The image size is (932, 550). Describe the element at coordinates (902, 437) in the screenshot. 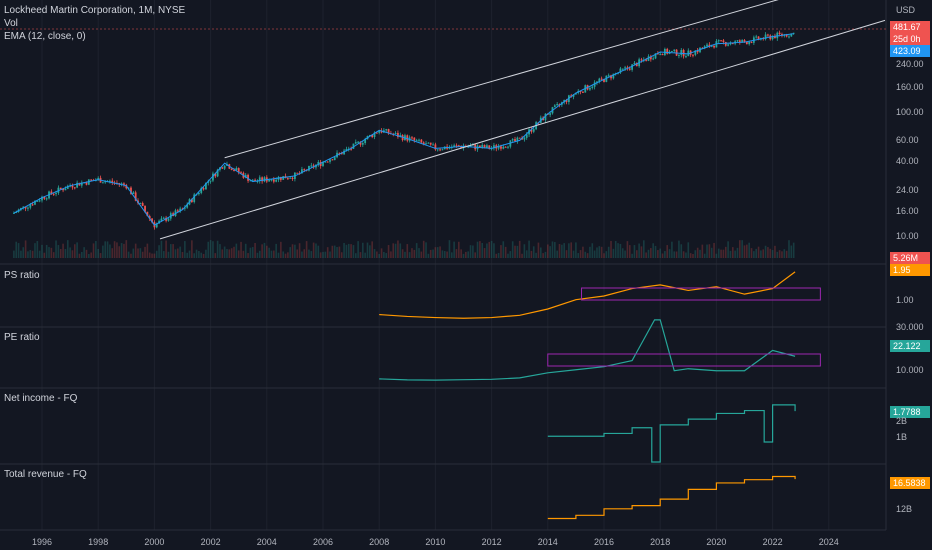

I see `ni-tick-1b: 1B` at that location.